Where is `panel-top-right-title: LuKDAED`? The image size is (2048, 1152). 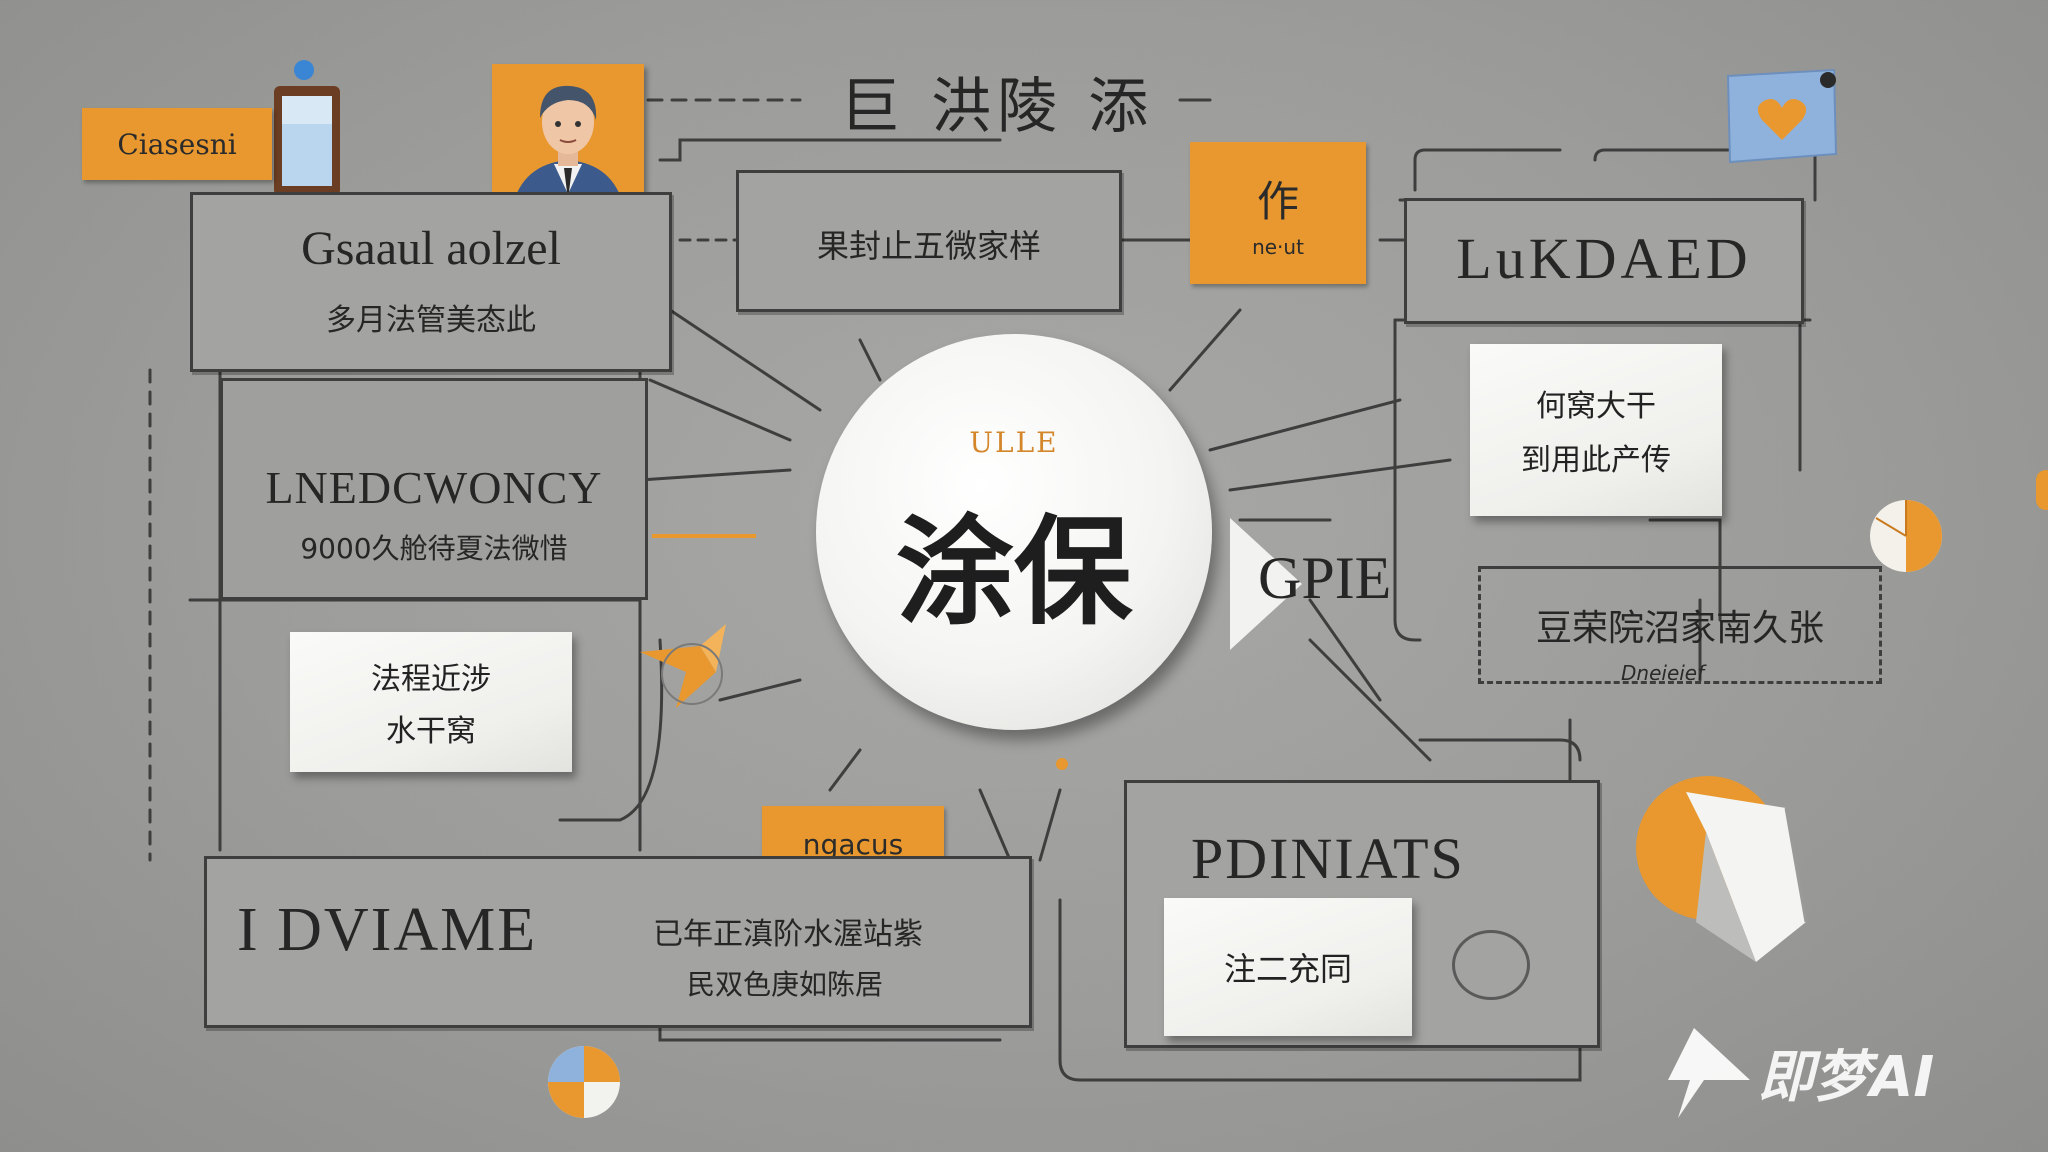
panel-top-right-title: LuKDAED is located at coordinates (1604, 258).